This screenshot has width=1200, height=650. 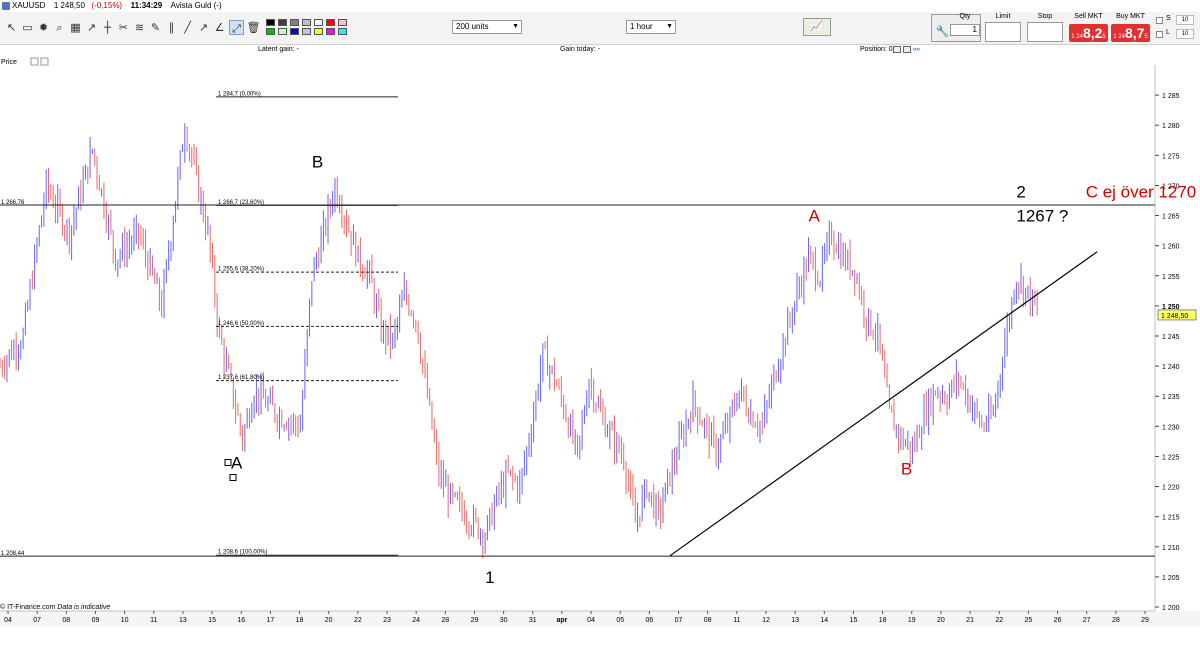 What do you see at coordinates (504, 620) in the screenshot?
I see `x-tick-label: 30` at bounding box center [504, 620].